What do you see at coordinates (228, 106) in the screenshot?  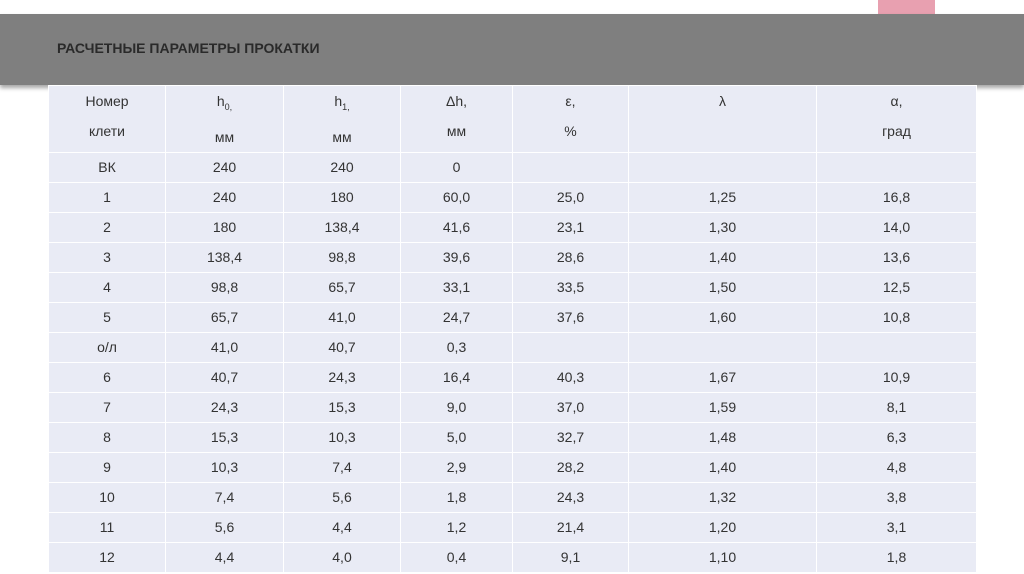 I see `header-subscript: 0,` at bounding box center [228, 106].